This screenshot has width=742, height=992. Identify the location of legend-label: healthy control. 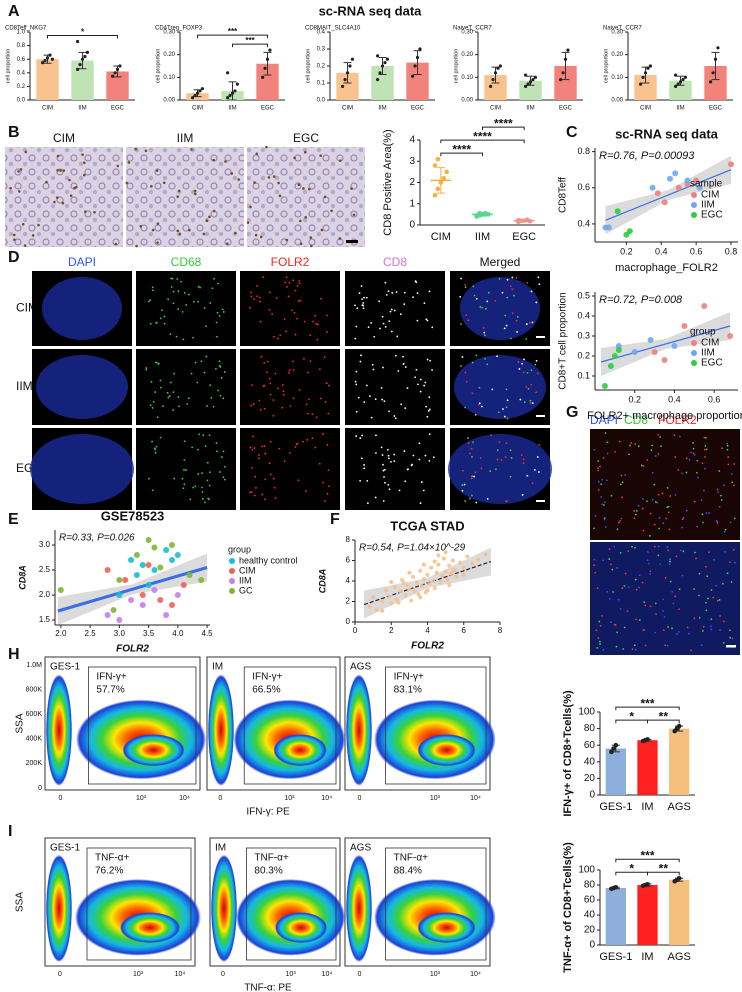
(268, 560).